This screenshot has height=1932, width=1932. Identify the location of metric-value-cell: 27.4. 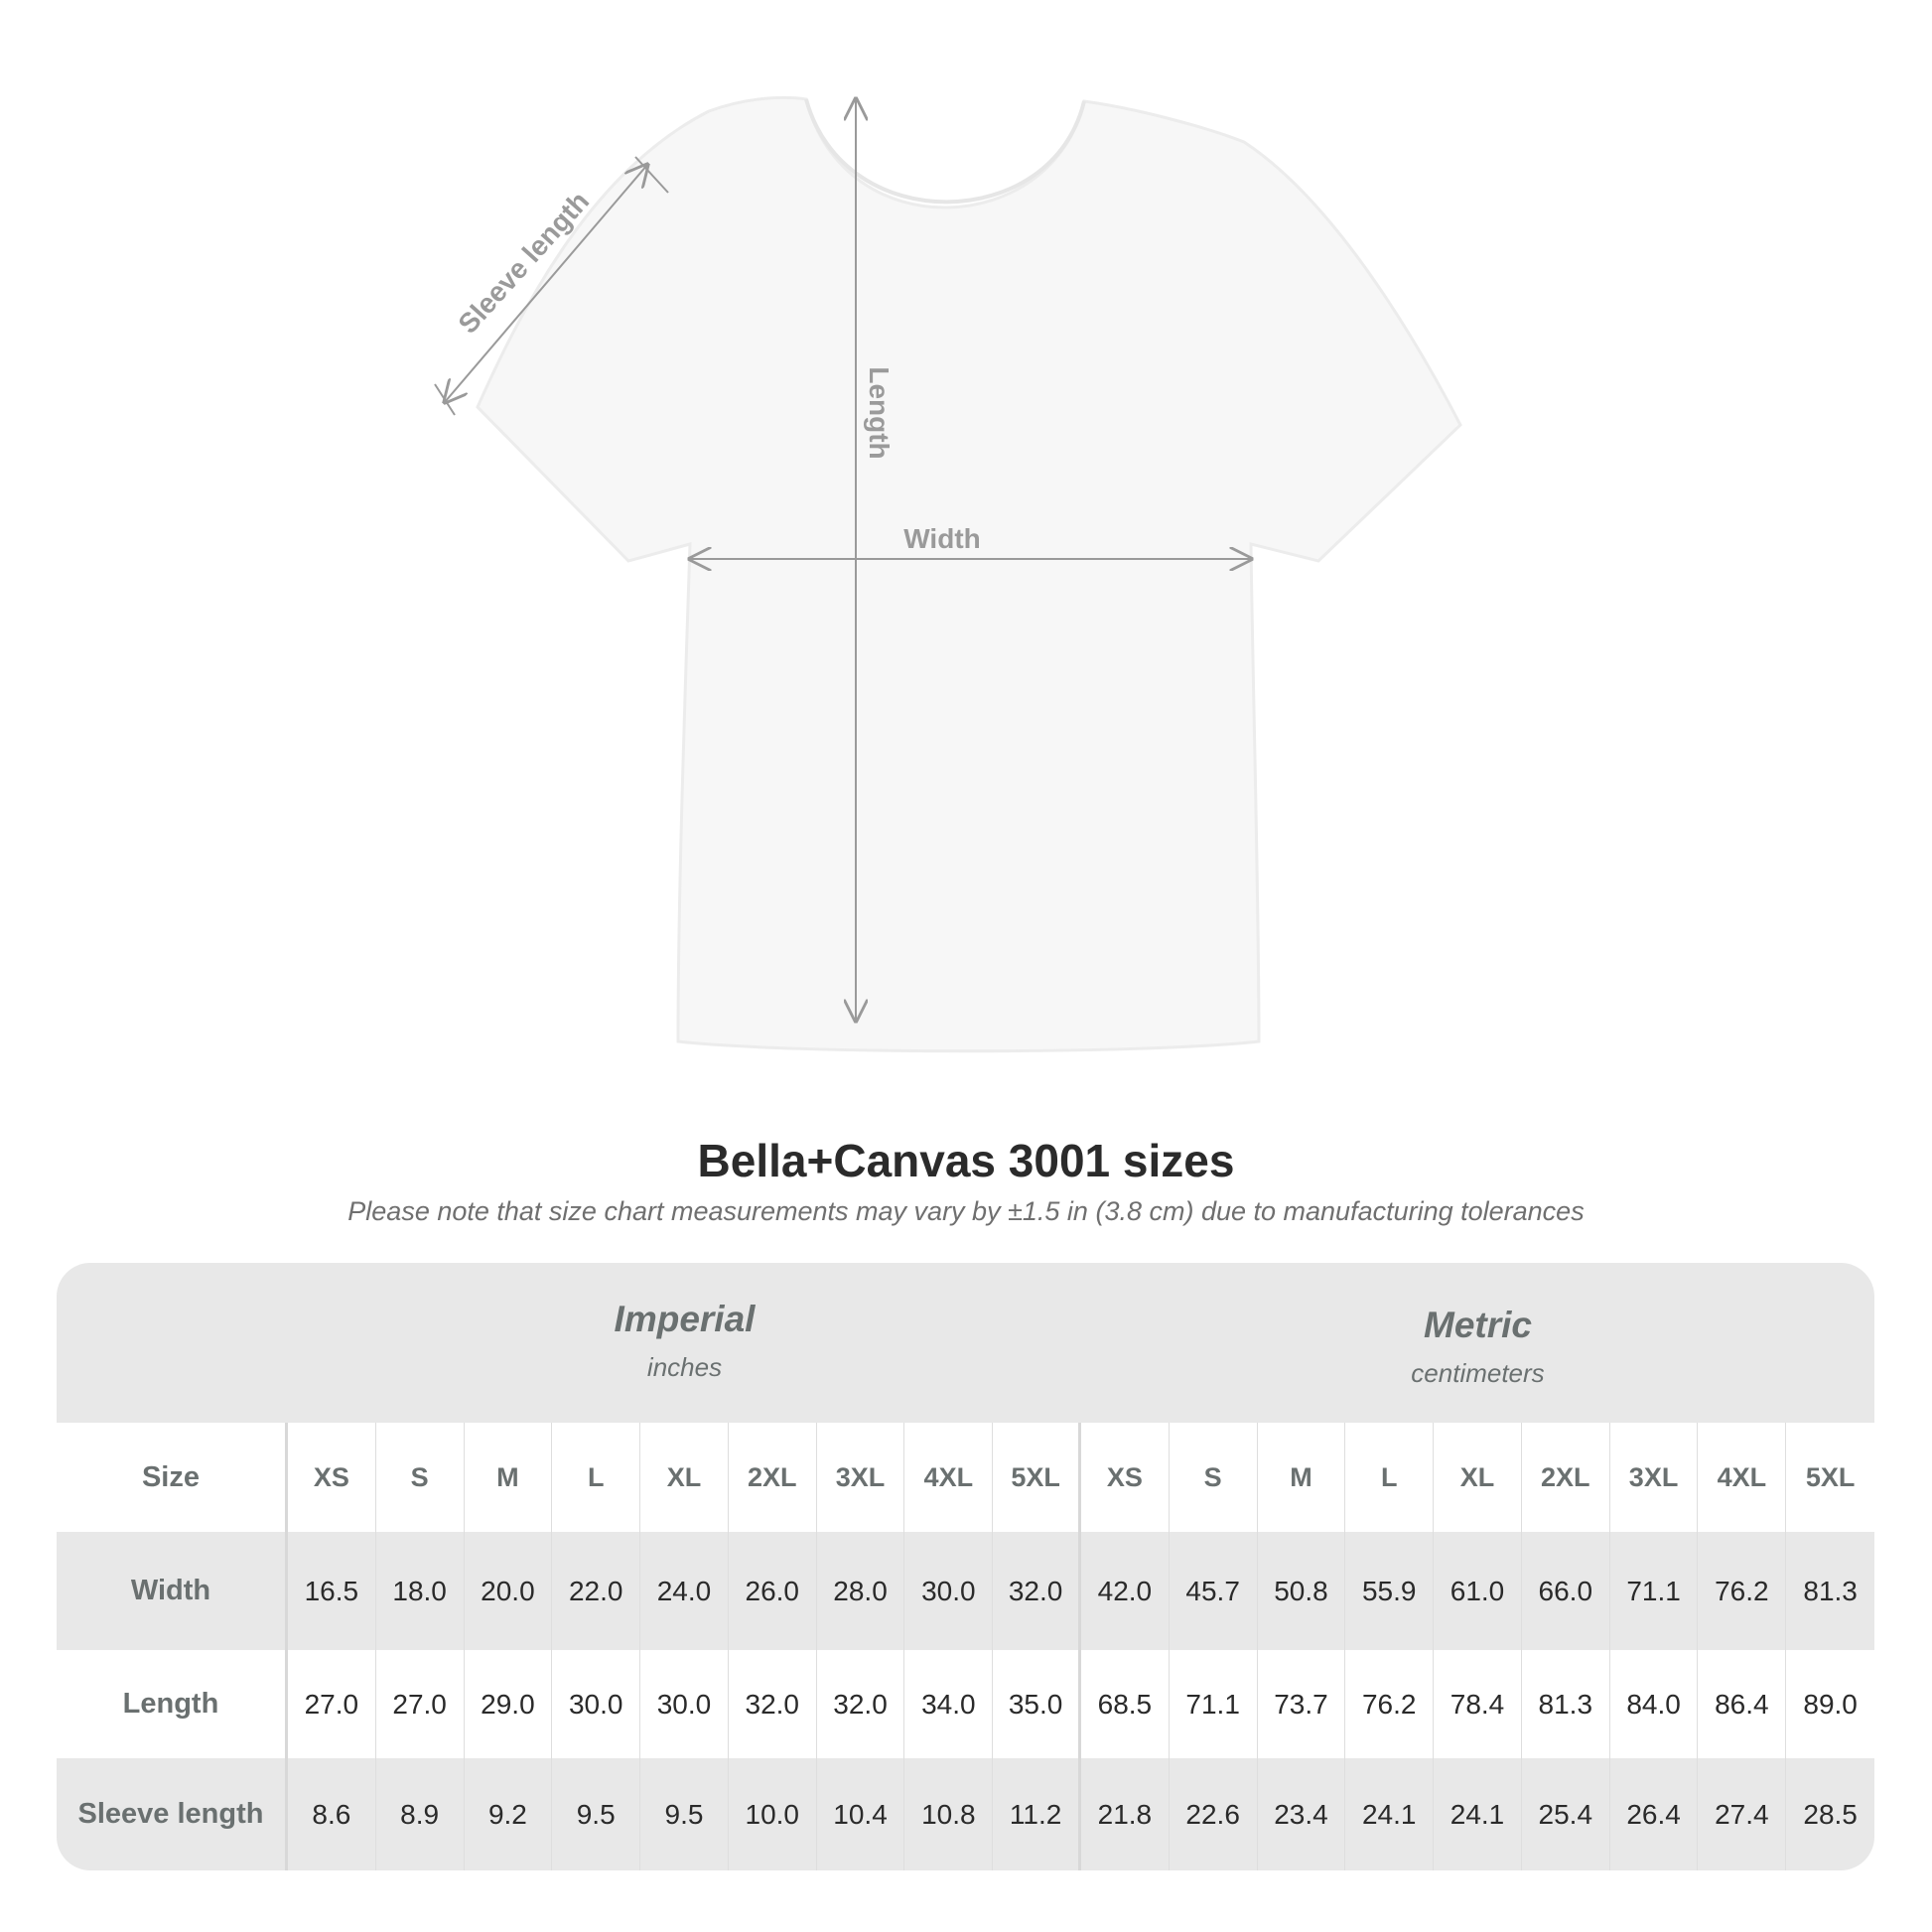
(1743, 1814).